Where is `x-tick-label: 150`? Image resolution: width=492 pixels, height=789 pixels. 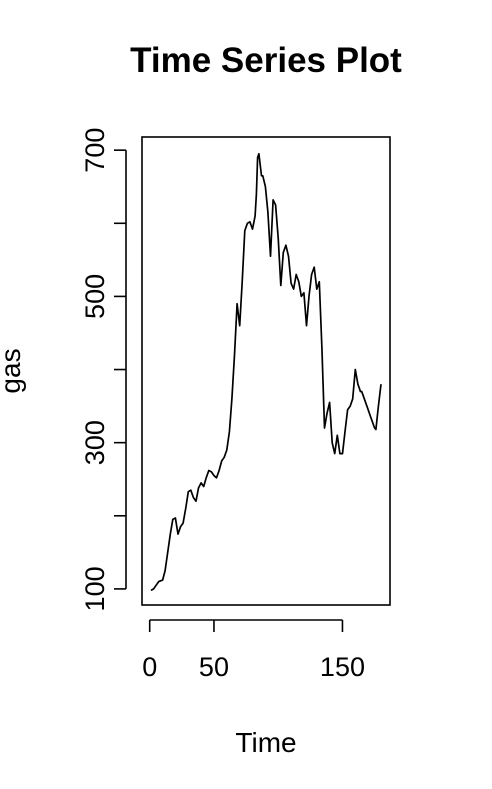 x-tick-label: 150 is located at coordinates (342, 667).